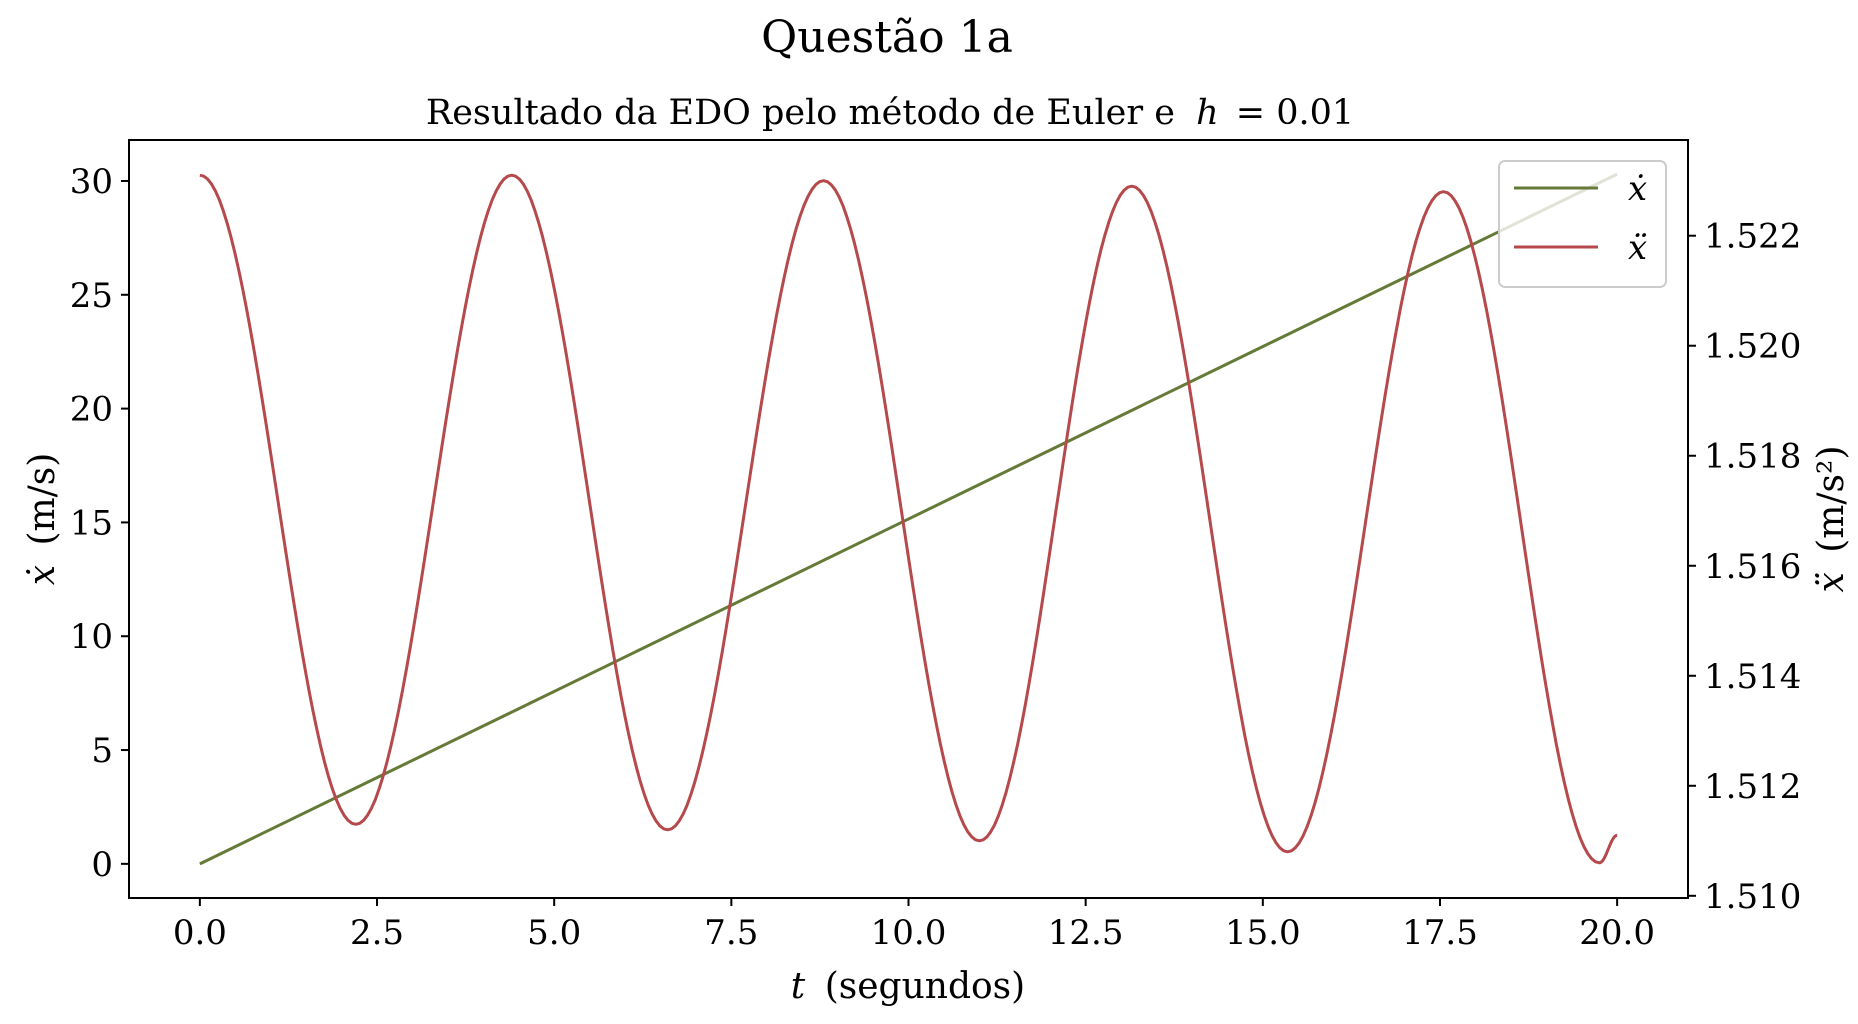 Image resolution: width=1858 pixels, height=1024 pixels. What do you see at coordinates (1831, 582) in the screenshot?
I see `y-right-axis-var: ẍ` at bounding box center [1831, 582].